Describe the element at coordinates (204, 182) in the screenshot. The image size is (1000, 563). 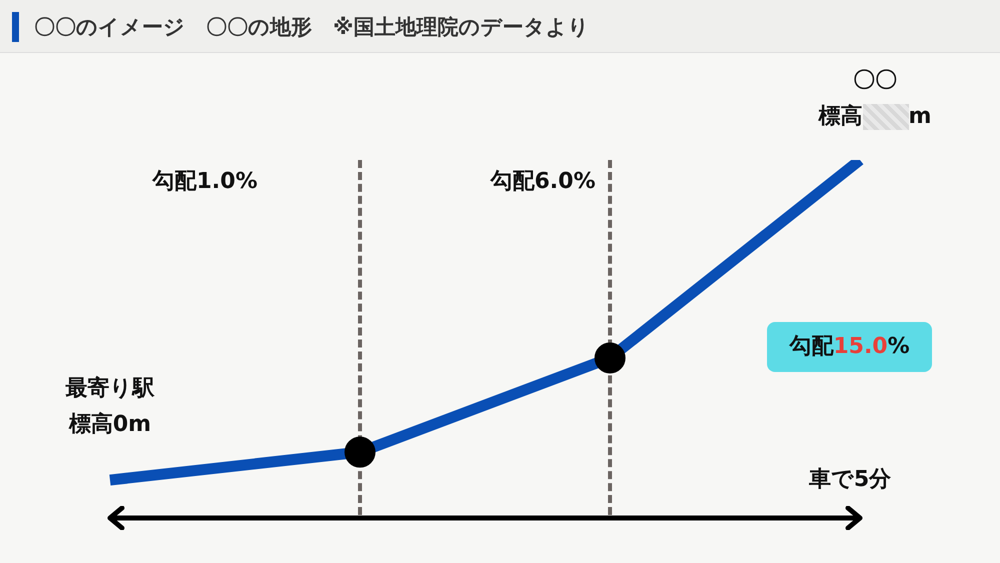
I see `annotation: 勾配1.0%` at that location.